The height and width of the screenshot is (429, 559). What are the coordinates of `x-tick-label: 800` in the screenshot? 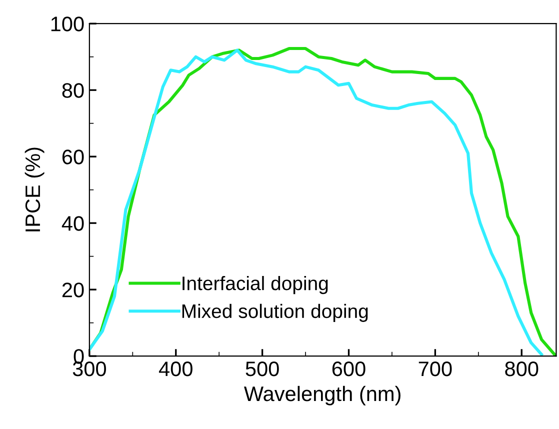 It's located at (521, 368).